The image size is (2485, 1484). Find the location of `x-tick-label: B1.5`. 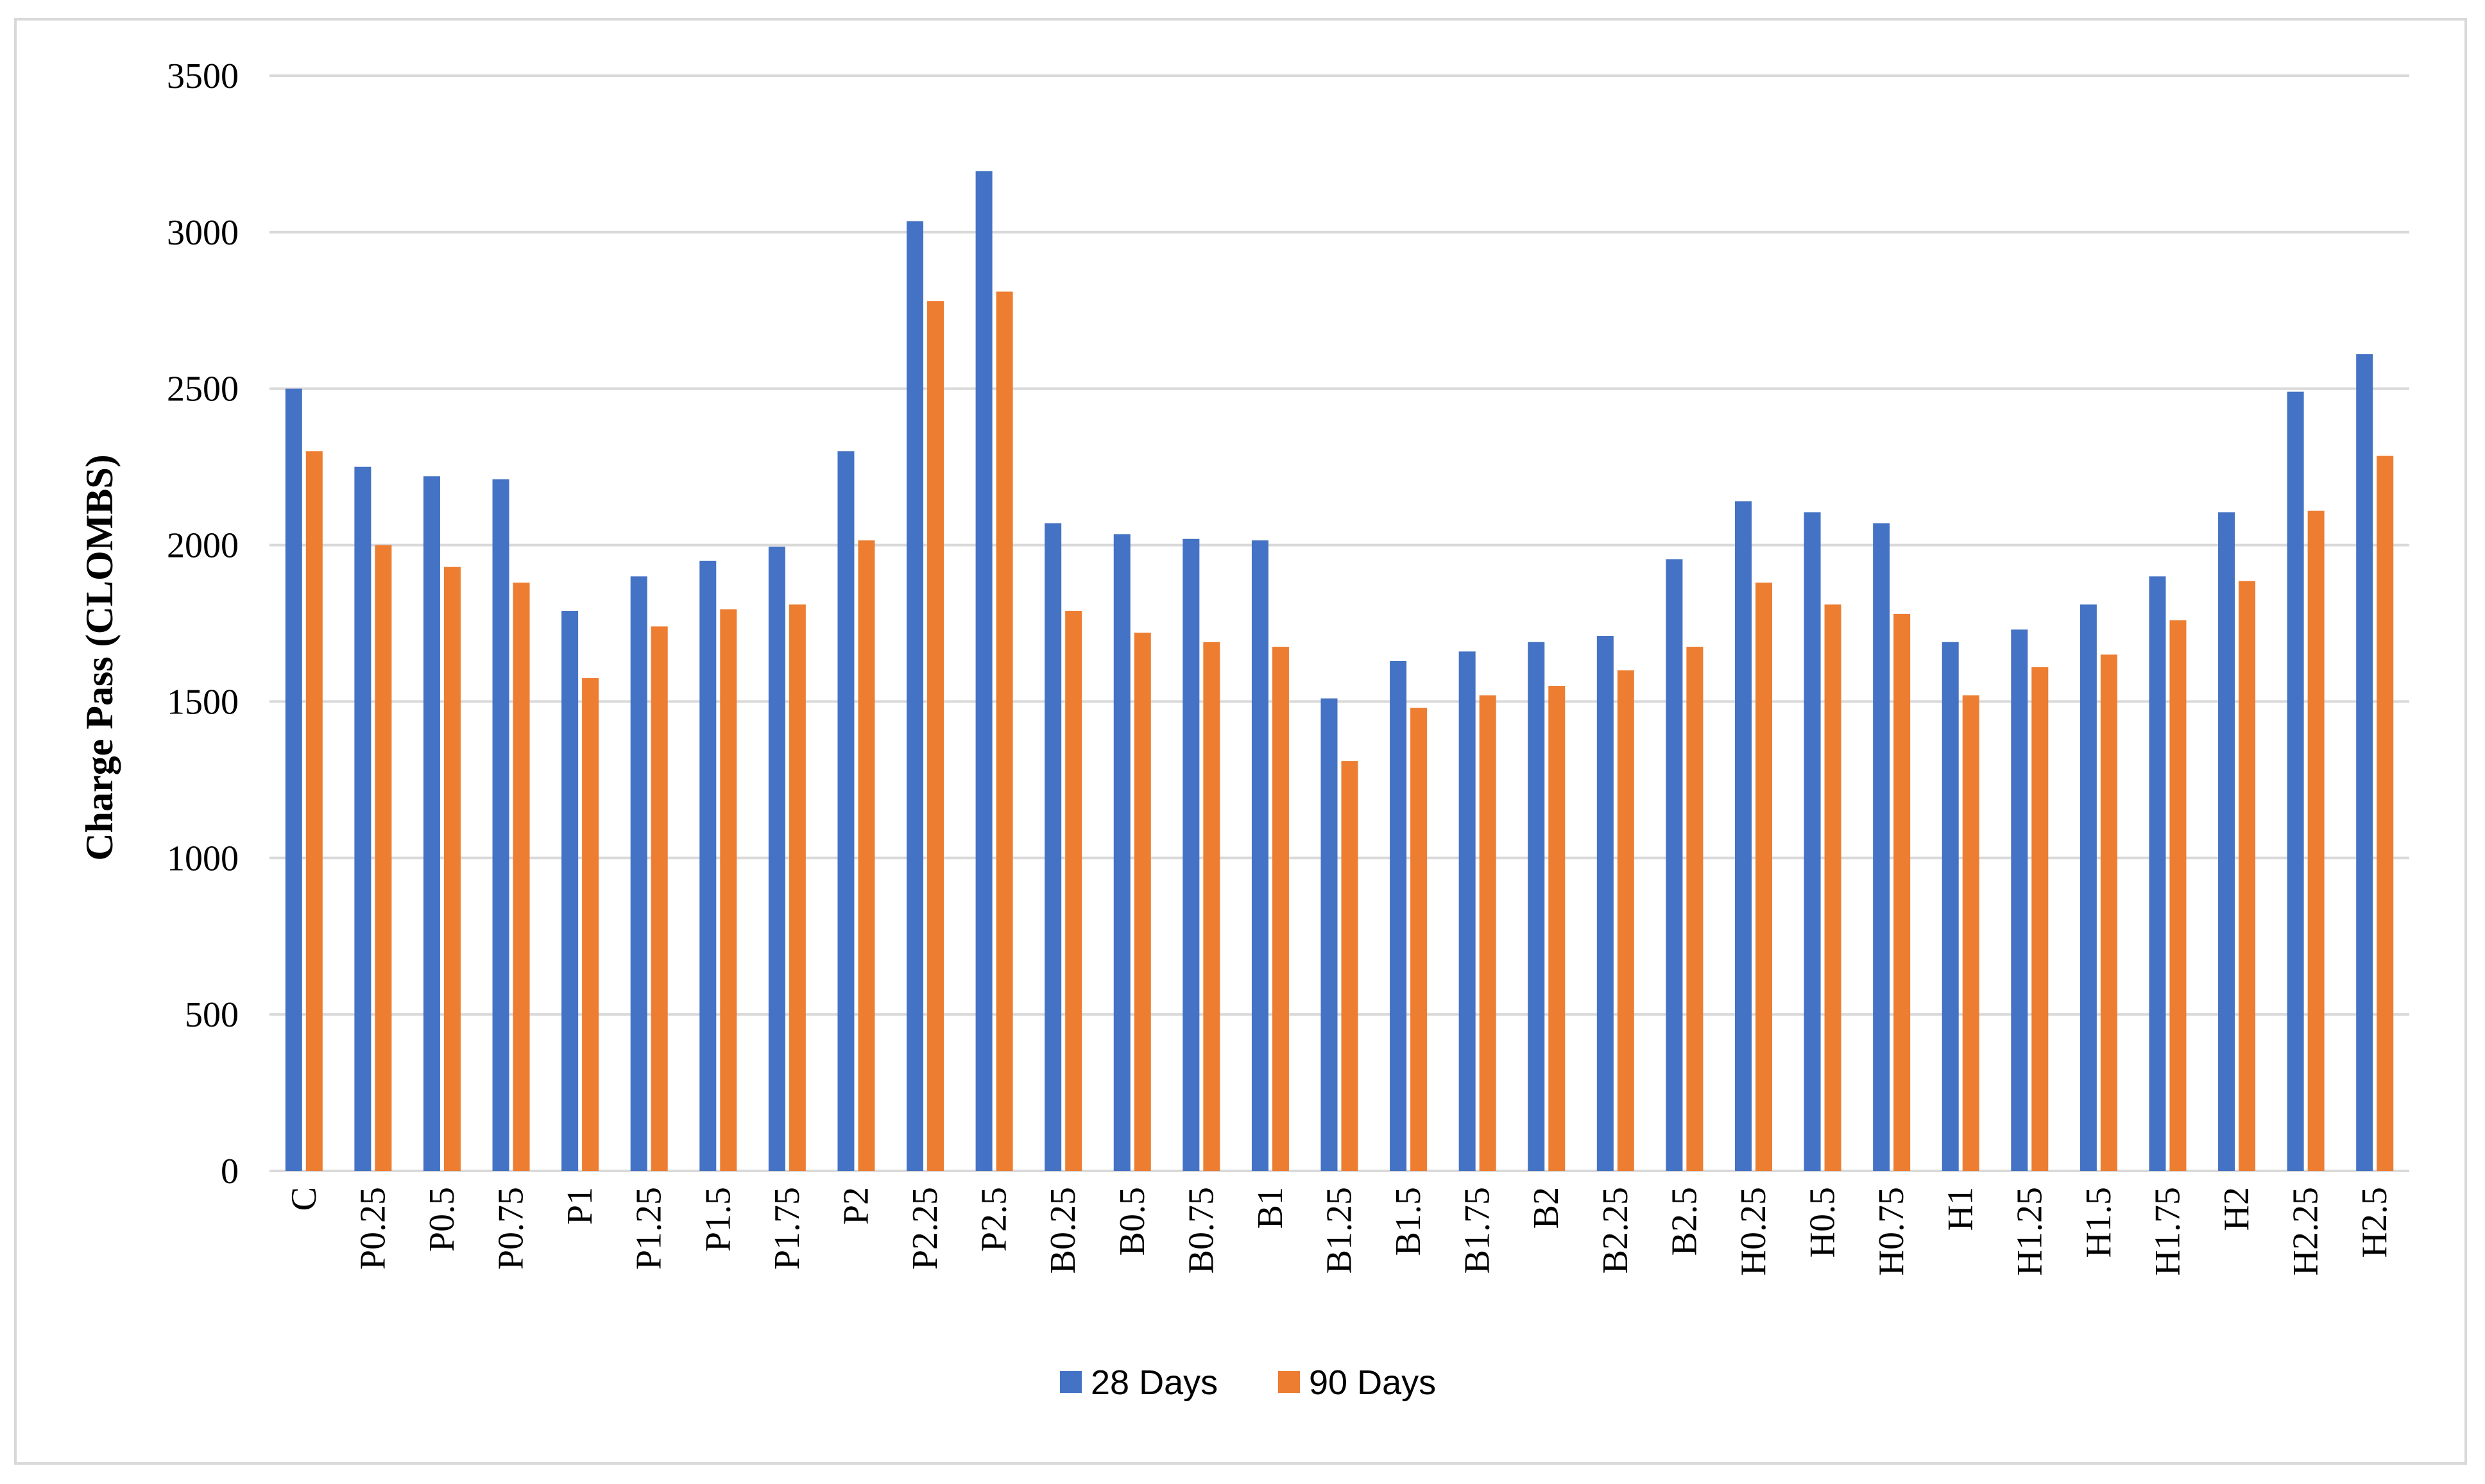

x-tick-label: B1.5 is located at coordinates (1408, 1222).